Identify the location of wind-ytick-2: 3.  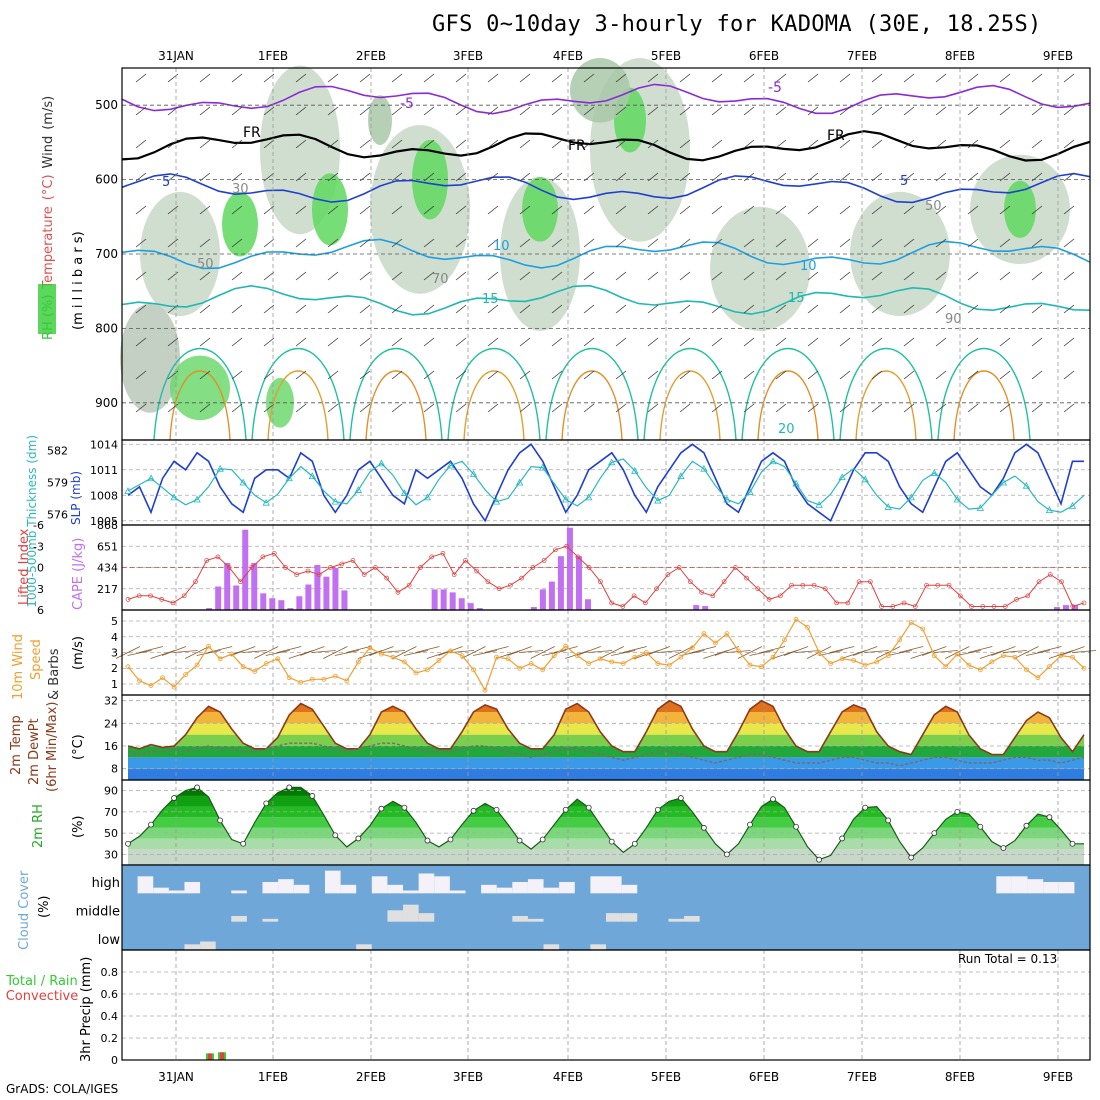
(114, 653).